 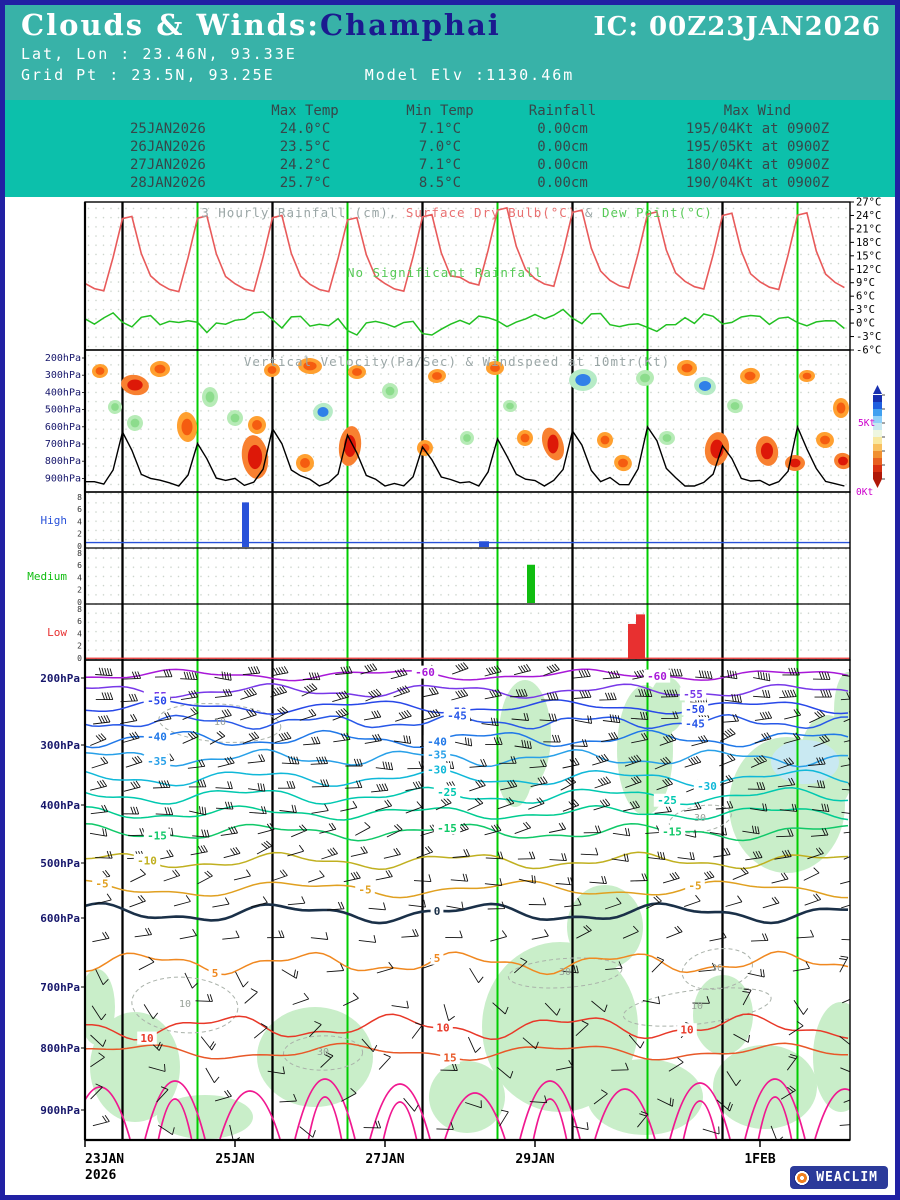 I want to click on contour-label: -45, so click(x=457, y=715).